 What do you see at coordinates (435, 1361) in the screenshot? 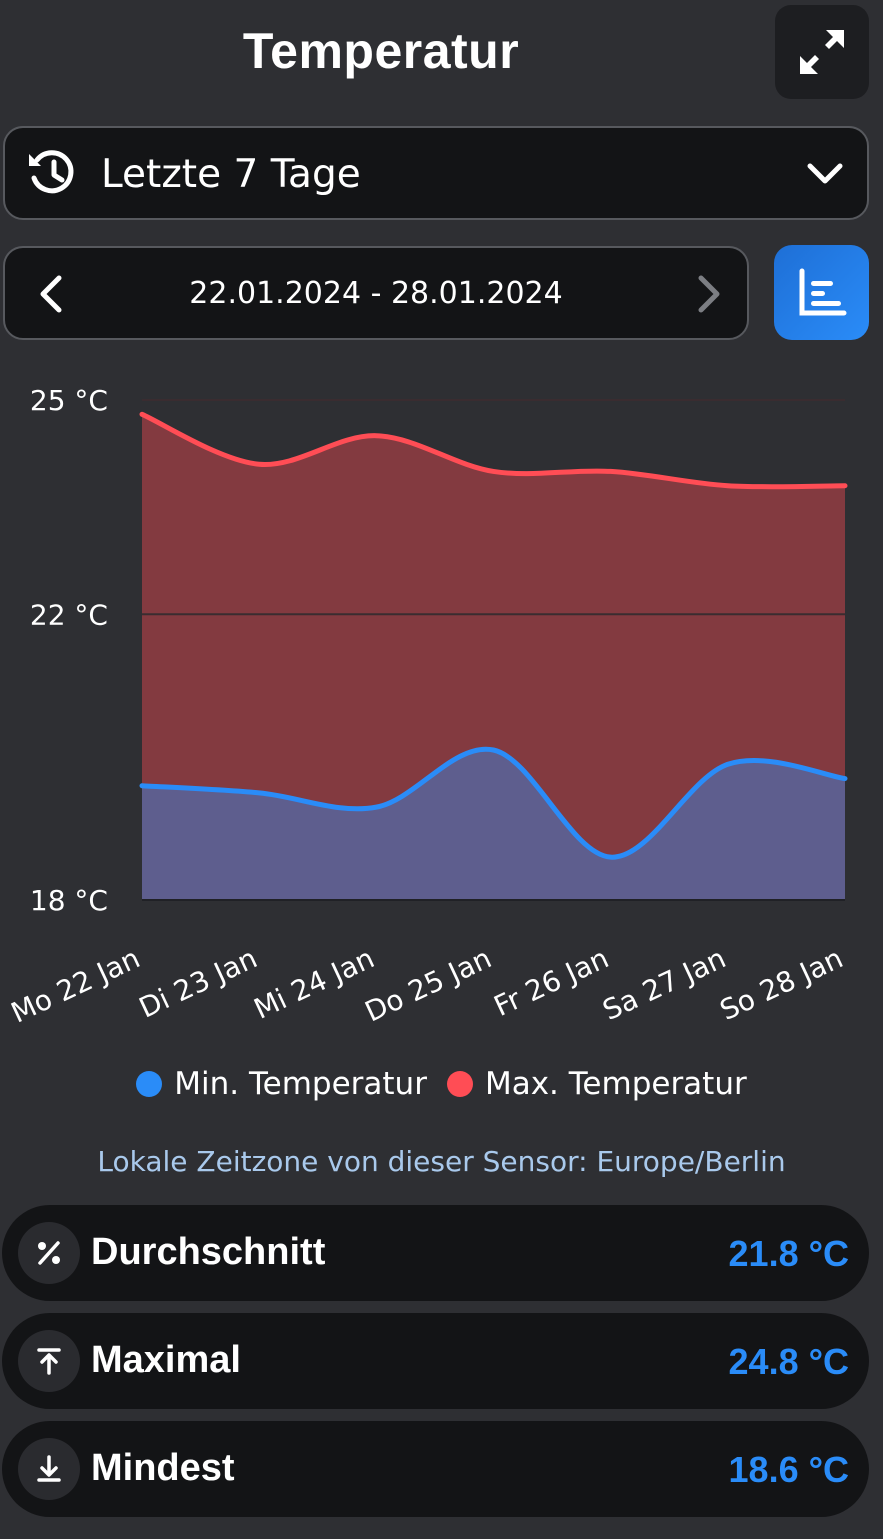
I see `stat-maximum: Maximal 24.8 °C` at bounding box center [435, 1361].